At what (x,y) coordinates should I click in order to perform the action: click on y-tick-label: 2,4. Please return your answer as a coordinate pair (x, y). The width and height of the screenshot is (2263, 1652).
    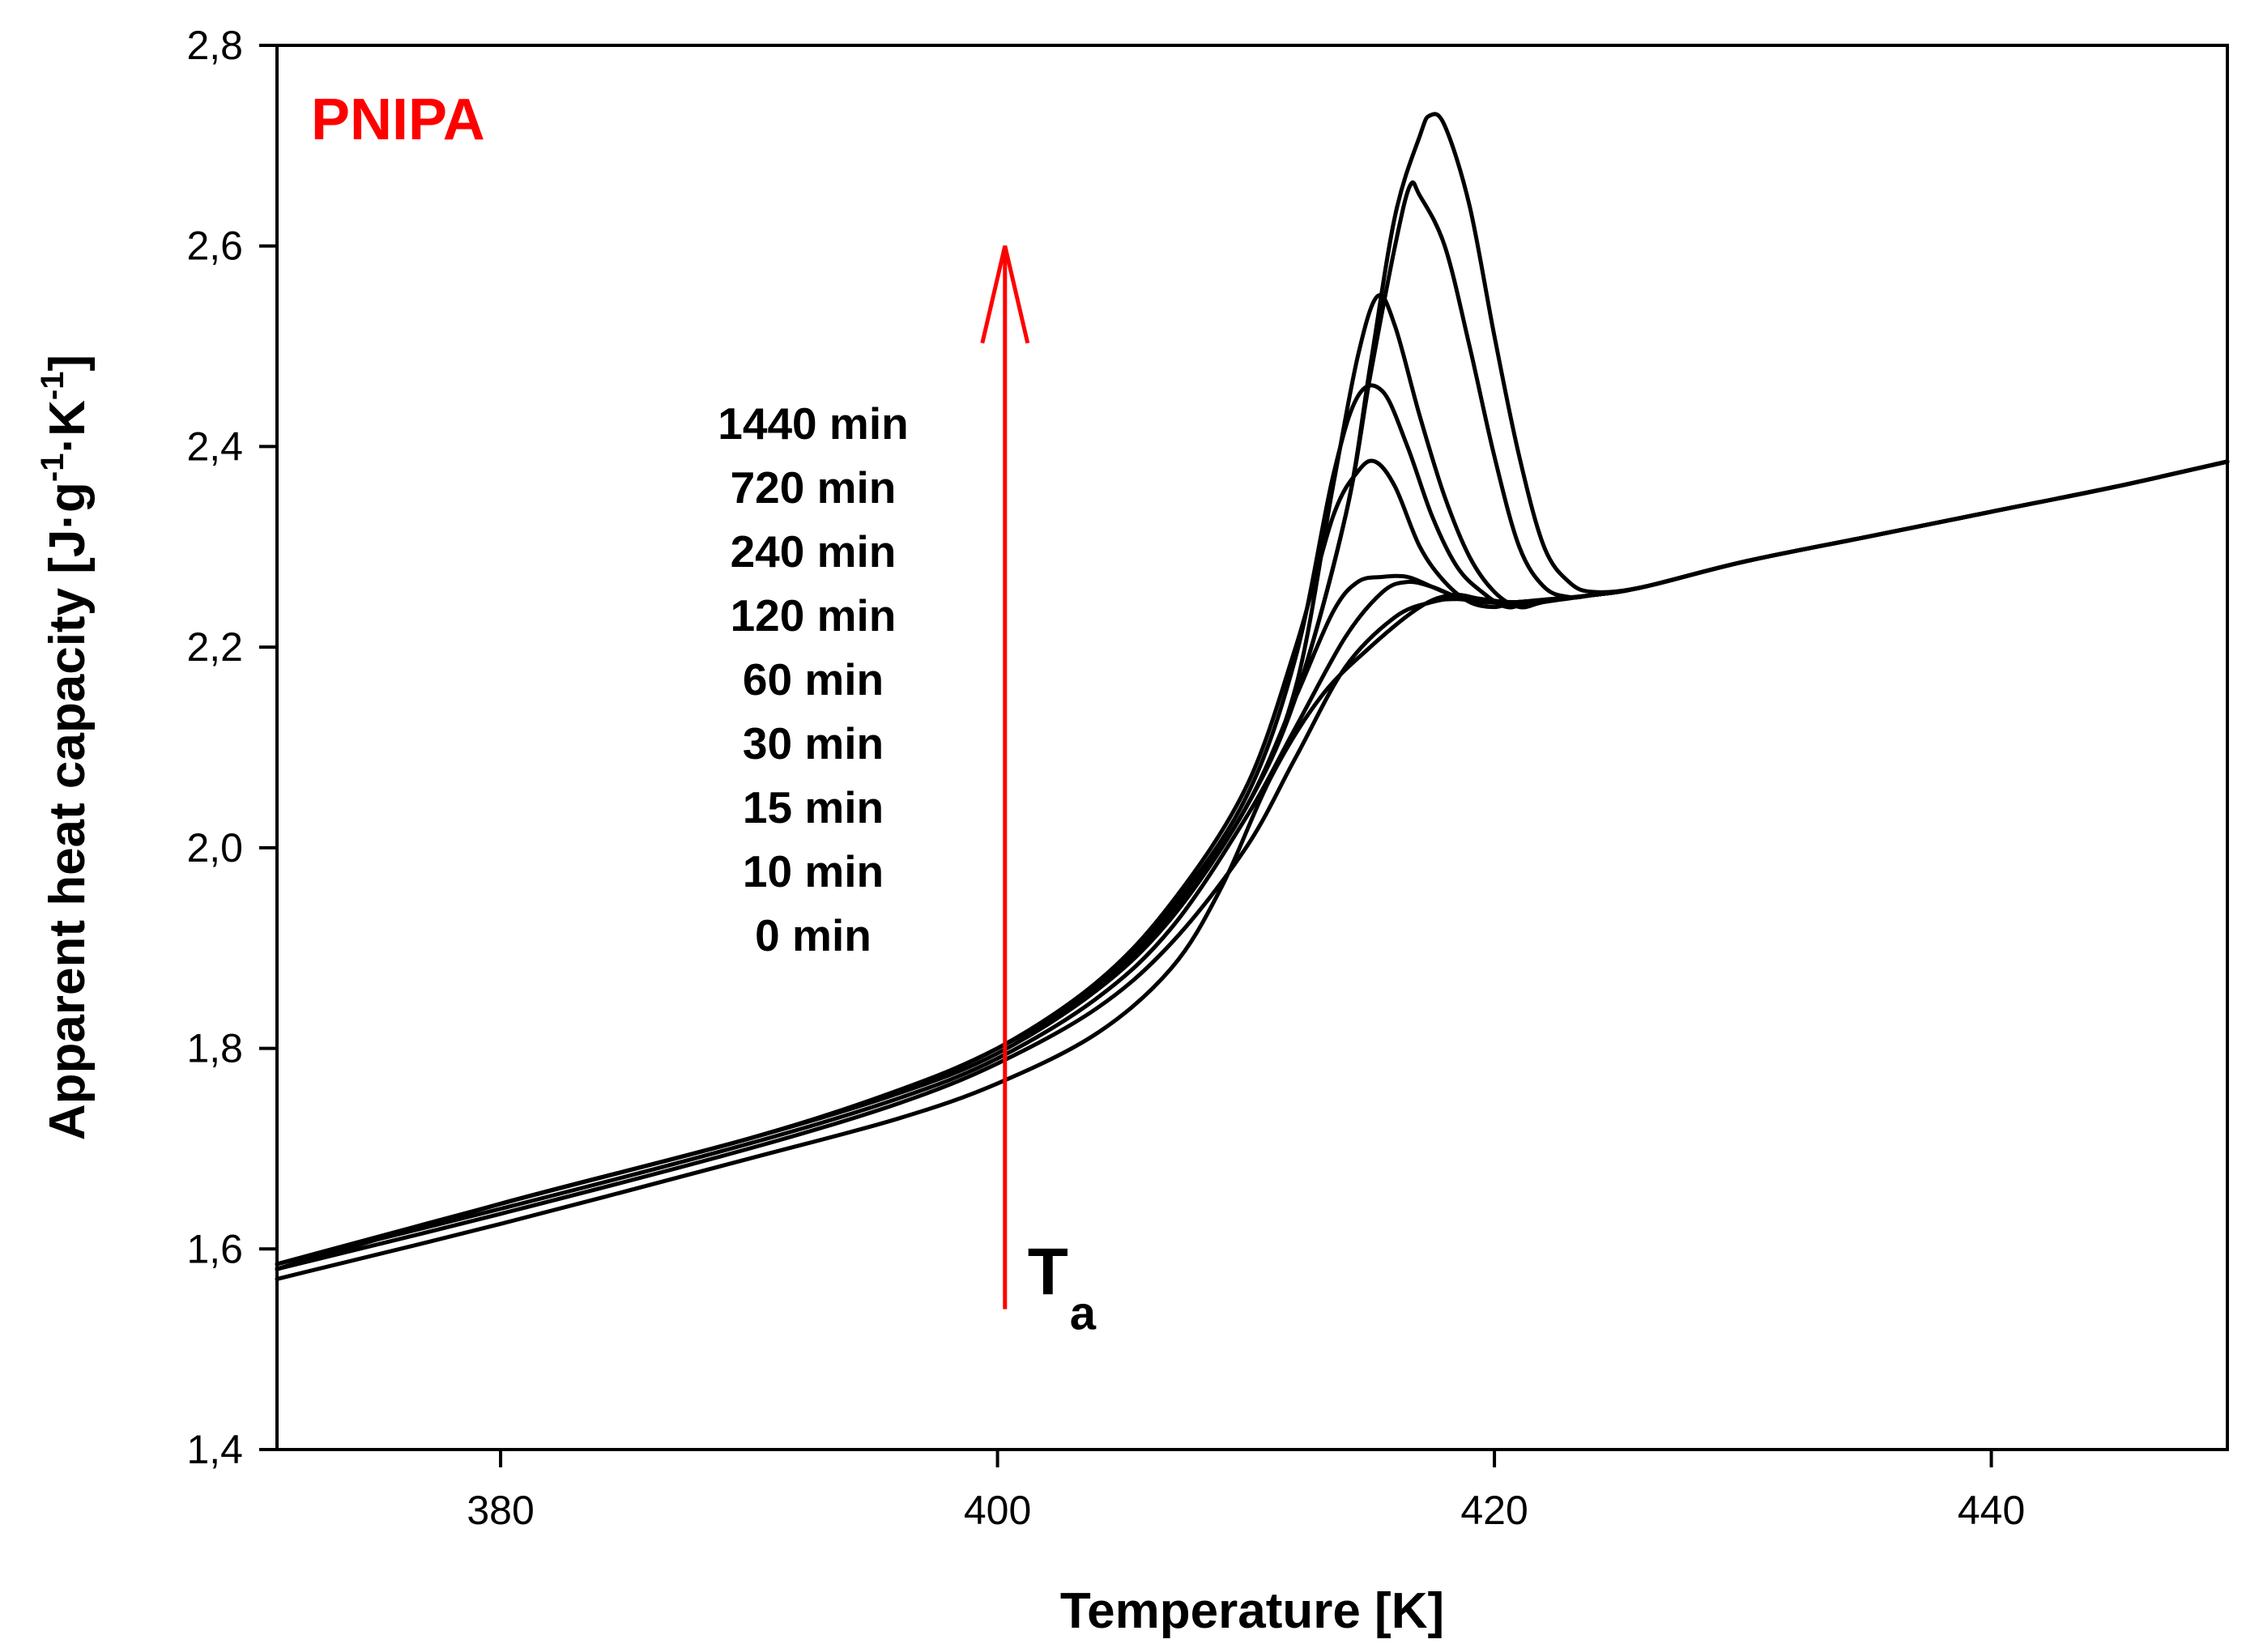
    Looking at the image, I should click on (214, 447).